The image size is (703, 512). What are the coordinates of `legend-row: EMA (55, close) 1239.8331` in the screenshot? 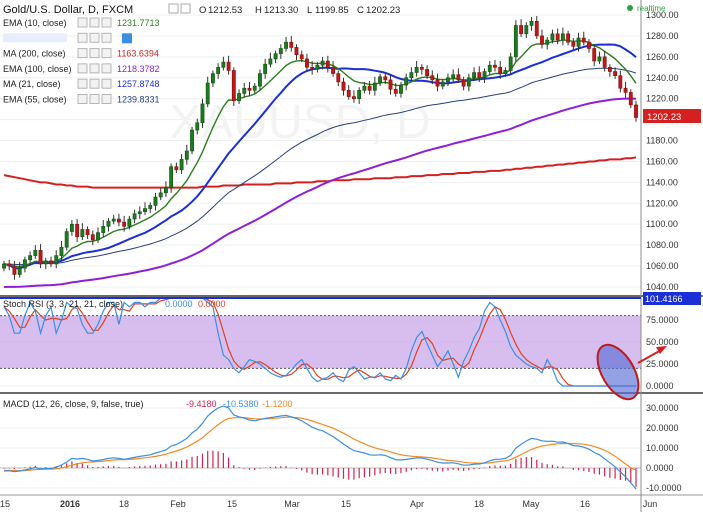 It's located at (81, 99).